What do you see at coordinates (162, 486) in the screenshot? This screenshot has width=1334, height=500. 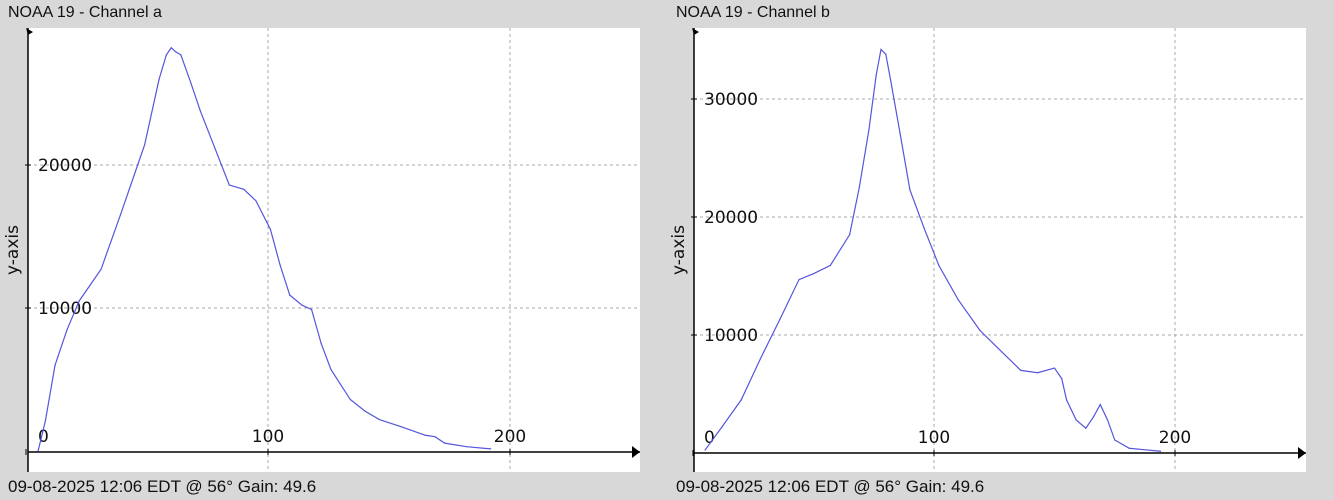 I see `footer-status-a: 09-08-2025 12:06 EDT @ 56° Gain: 49.6` at bounding box center [162, 486].